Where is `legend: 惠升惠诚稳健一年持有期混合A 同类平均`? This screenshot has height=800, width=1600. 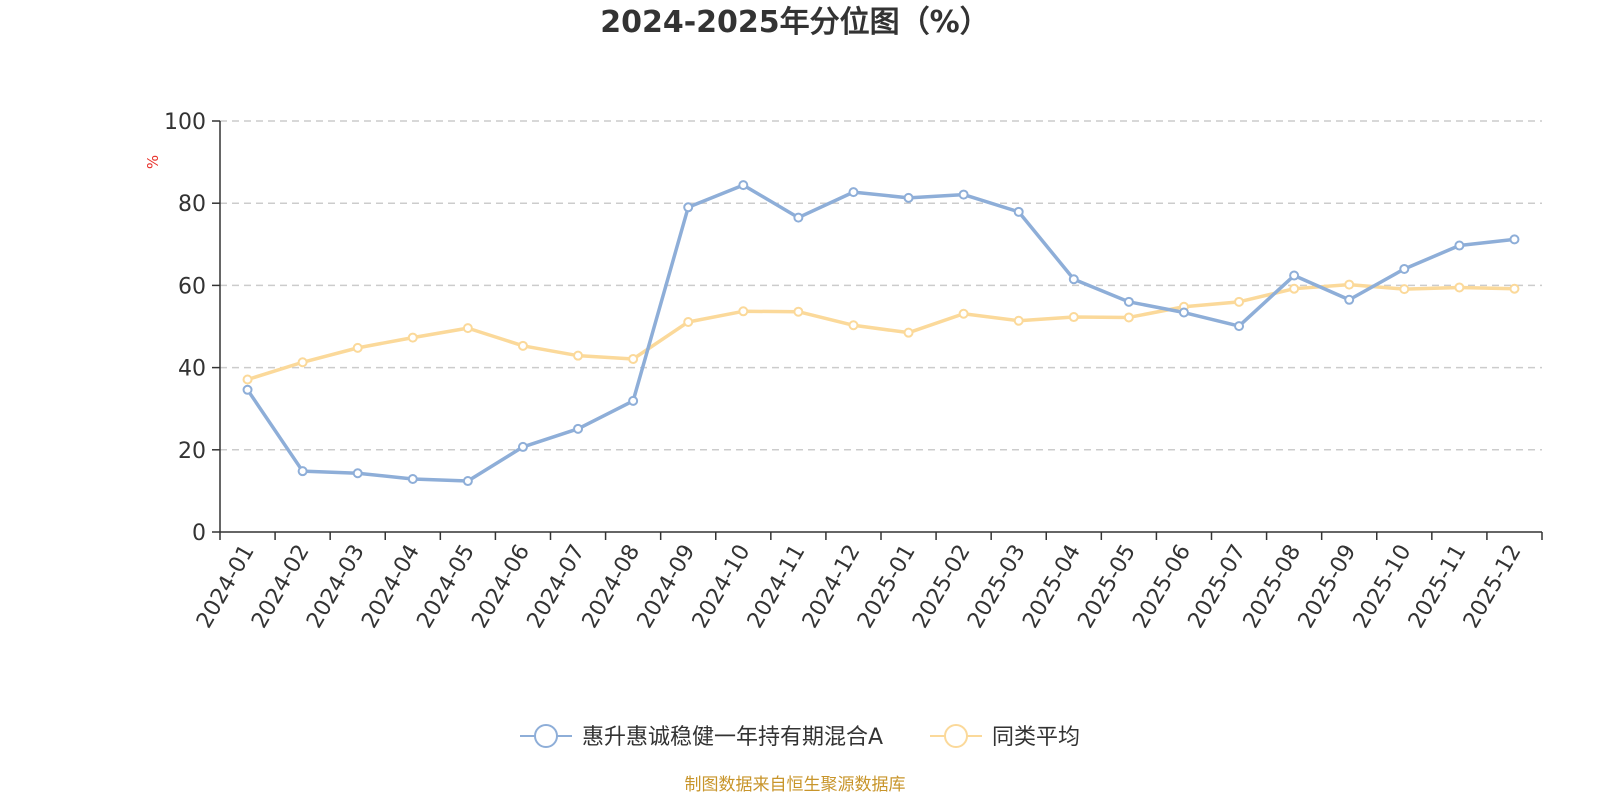
legend: 惠升惠诚稳健一年持有期混合A 同类平均 is located at coordinates (800, 737).